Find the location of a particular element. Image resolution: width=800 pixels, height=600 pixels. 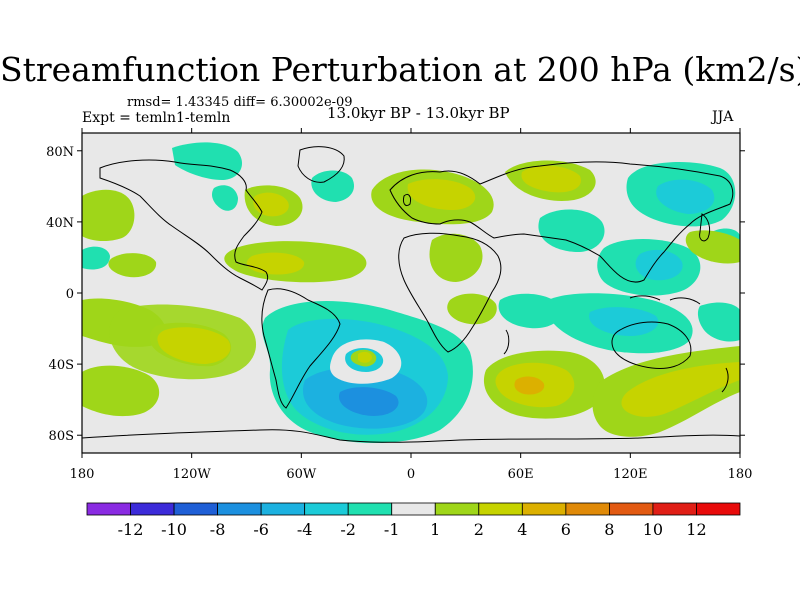

contour-se-pacific-cyan is located at coordinates (718, 322).